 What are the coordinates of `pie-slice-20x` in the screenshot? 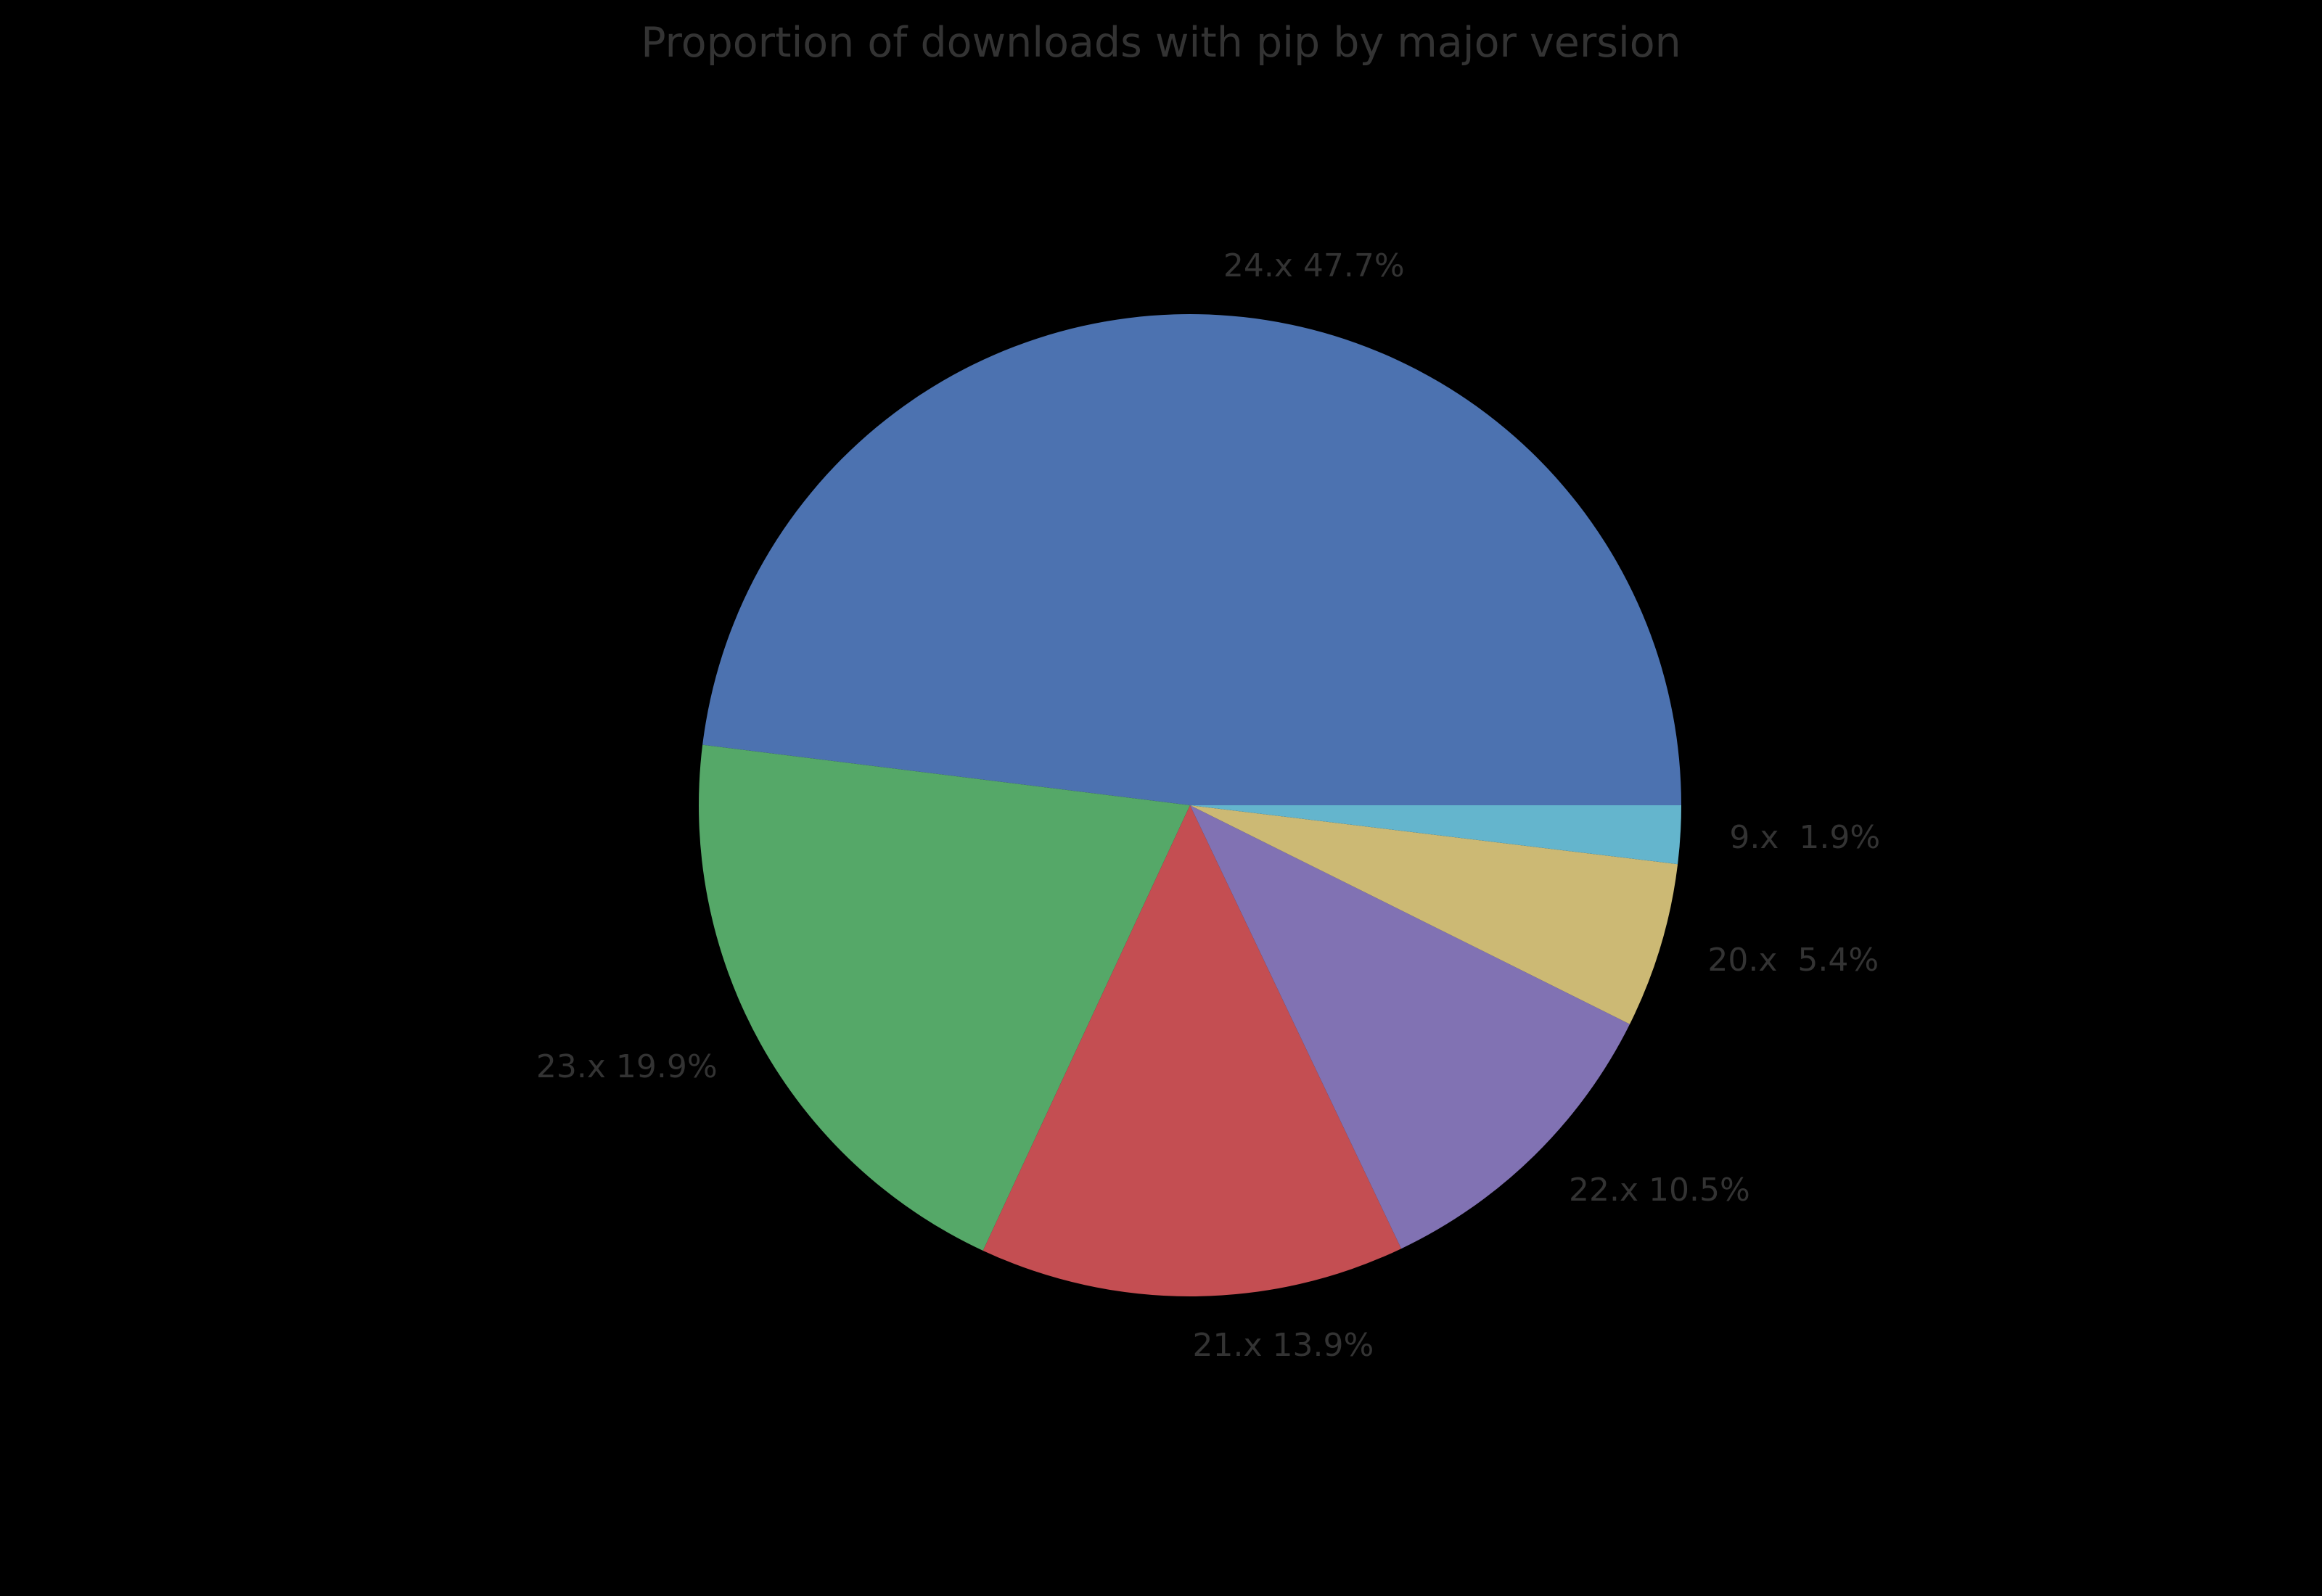 It's located at (1434, 915).